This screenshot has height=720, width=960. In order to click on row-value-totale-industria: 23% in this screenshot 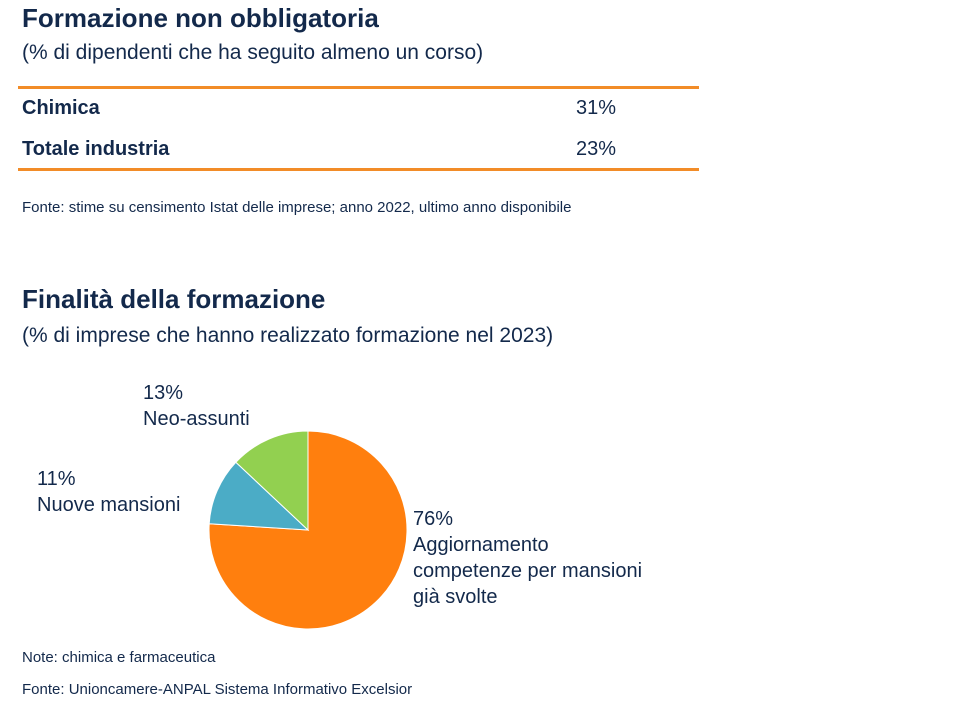, I will do `click(596, 149)`.